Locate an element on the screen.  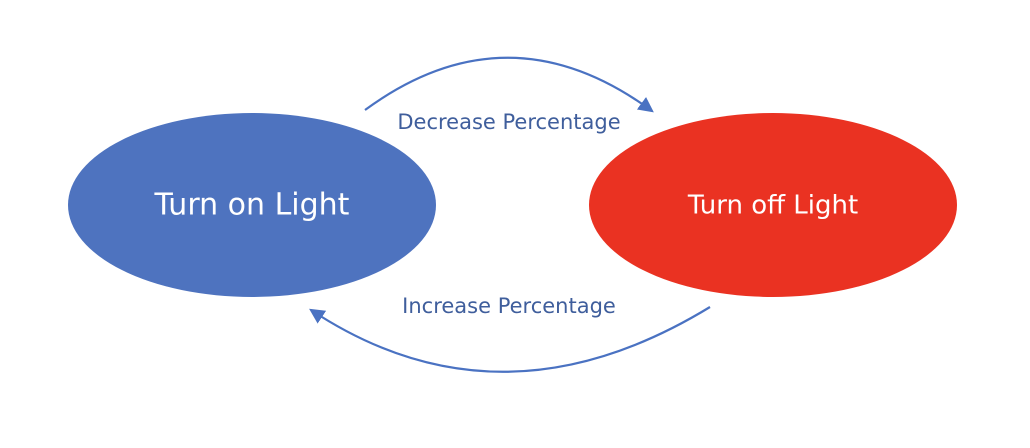
node-turn-off-light: Turn off Light is located at coordinates (773, 205).